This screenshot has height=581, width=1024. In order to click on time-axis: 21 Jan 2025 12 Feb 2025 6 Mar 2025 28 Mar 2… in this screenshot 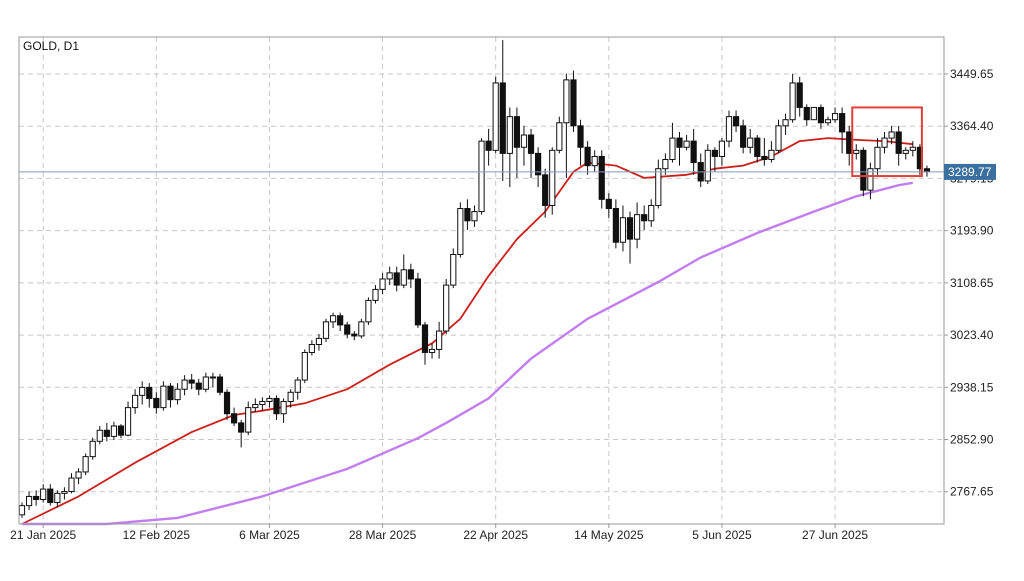, I will do `click(439, 533)`.